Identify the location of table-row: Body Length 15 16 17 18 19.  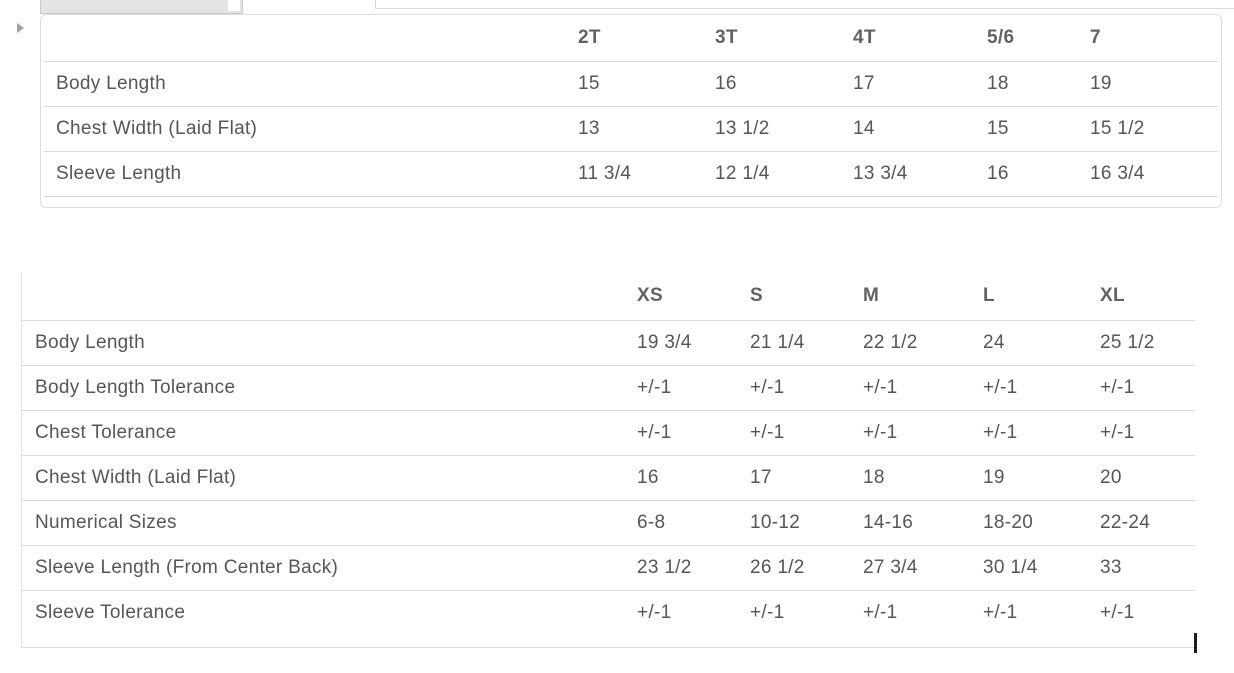
(631, 83).